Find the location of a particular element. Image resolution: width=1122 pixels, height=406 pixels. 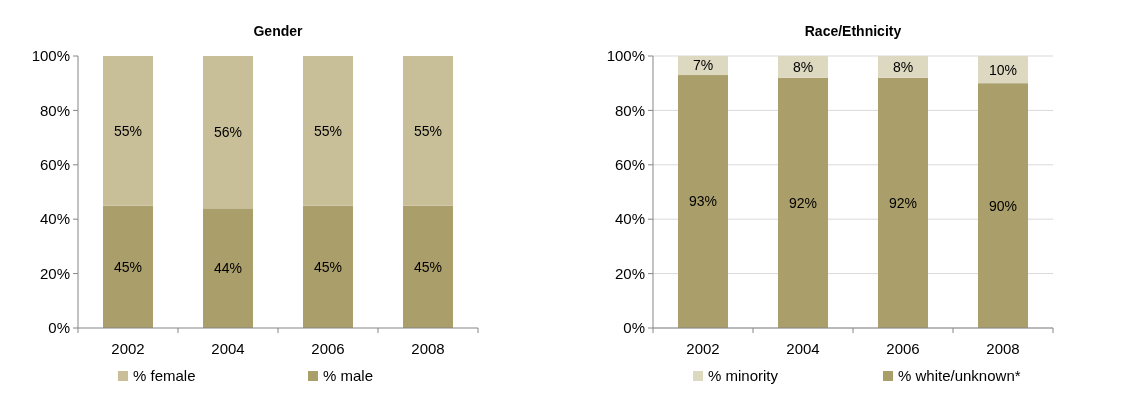

data-label: 56% is located at coordinates (228, 132).